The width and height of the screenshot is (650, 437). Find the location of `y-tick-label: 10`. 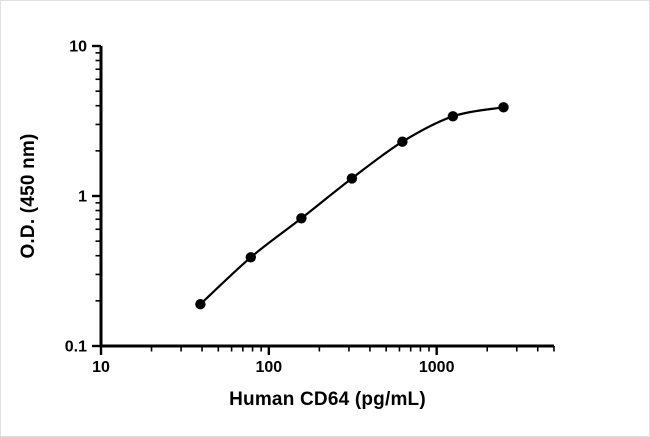

y-tick-label: 10 is located at coordinates (78, 47).